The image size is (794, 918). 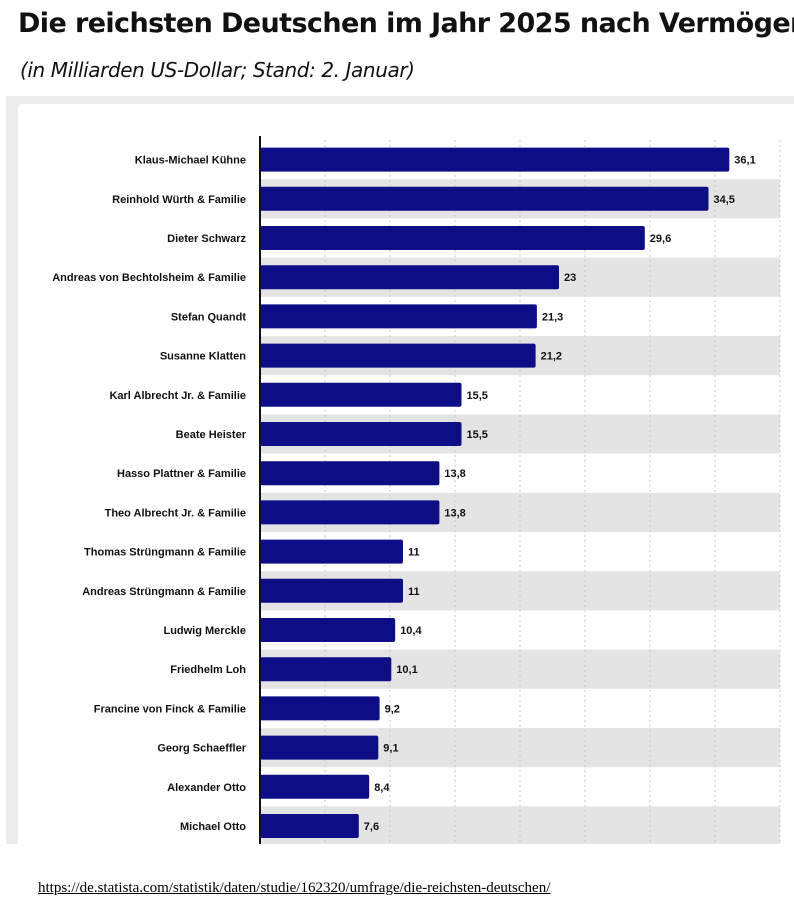 I want to click on value-label: 9,2, so click(x=392, y=709).